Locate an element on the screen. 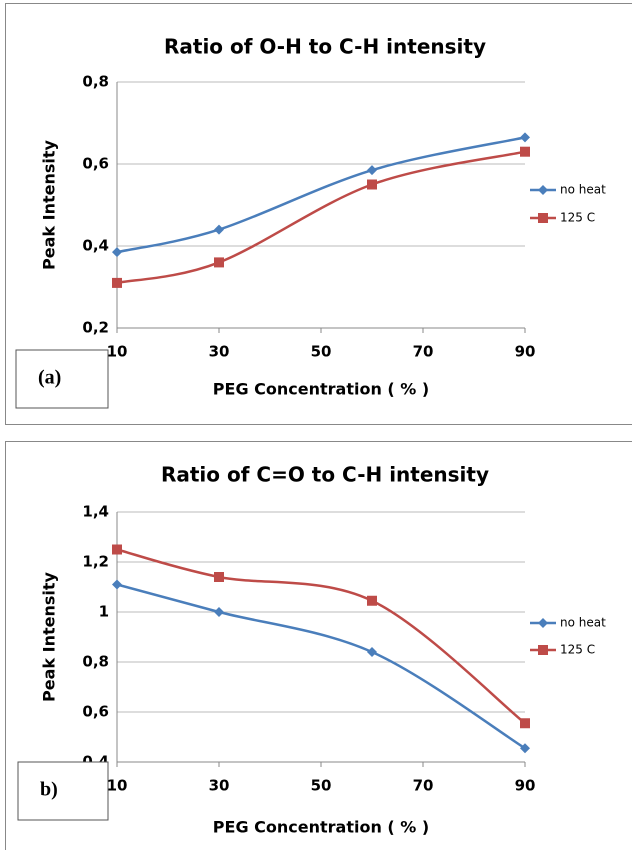 The height and width of the screenshot is (850, 632). y-tick-label: 1,4 is located at coordinates (95, 512).